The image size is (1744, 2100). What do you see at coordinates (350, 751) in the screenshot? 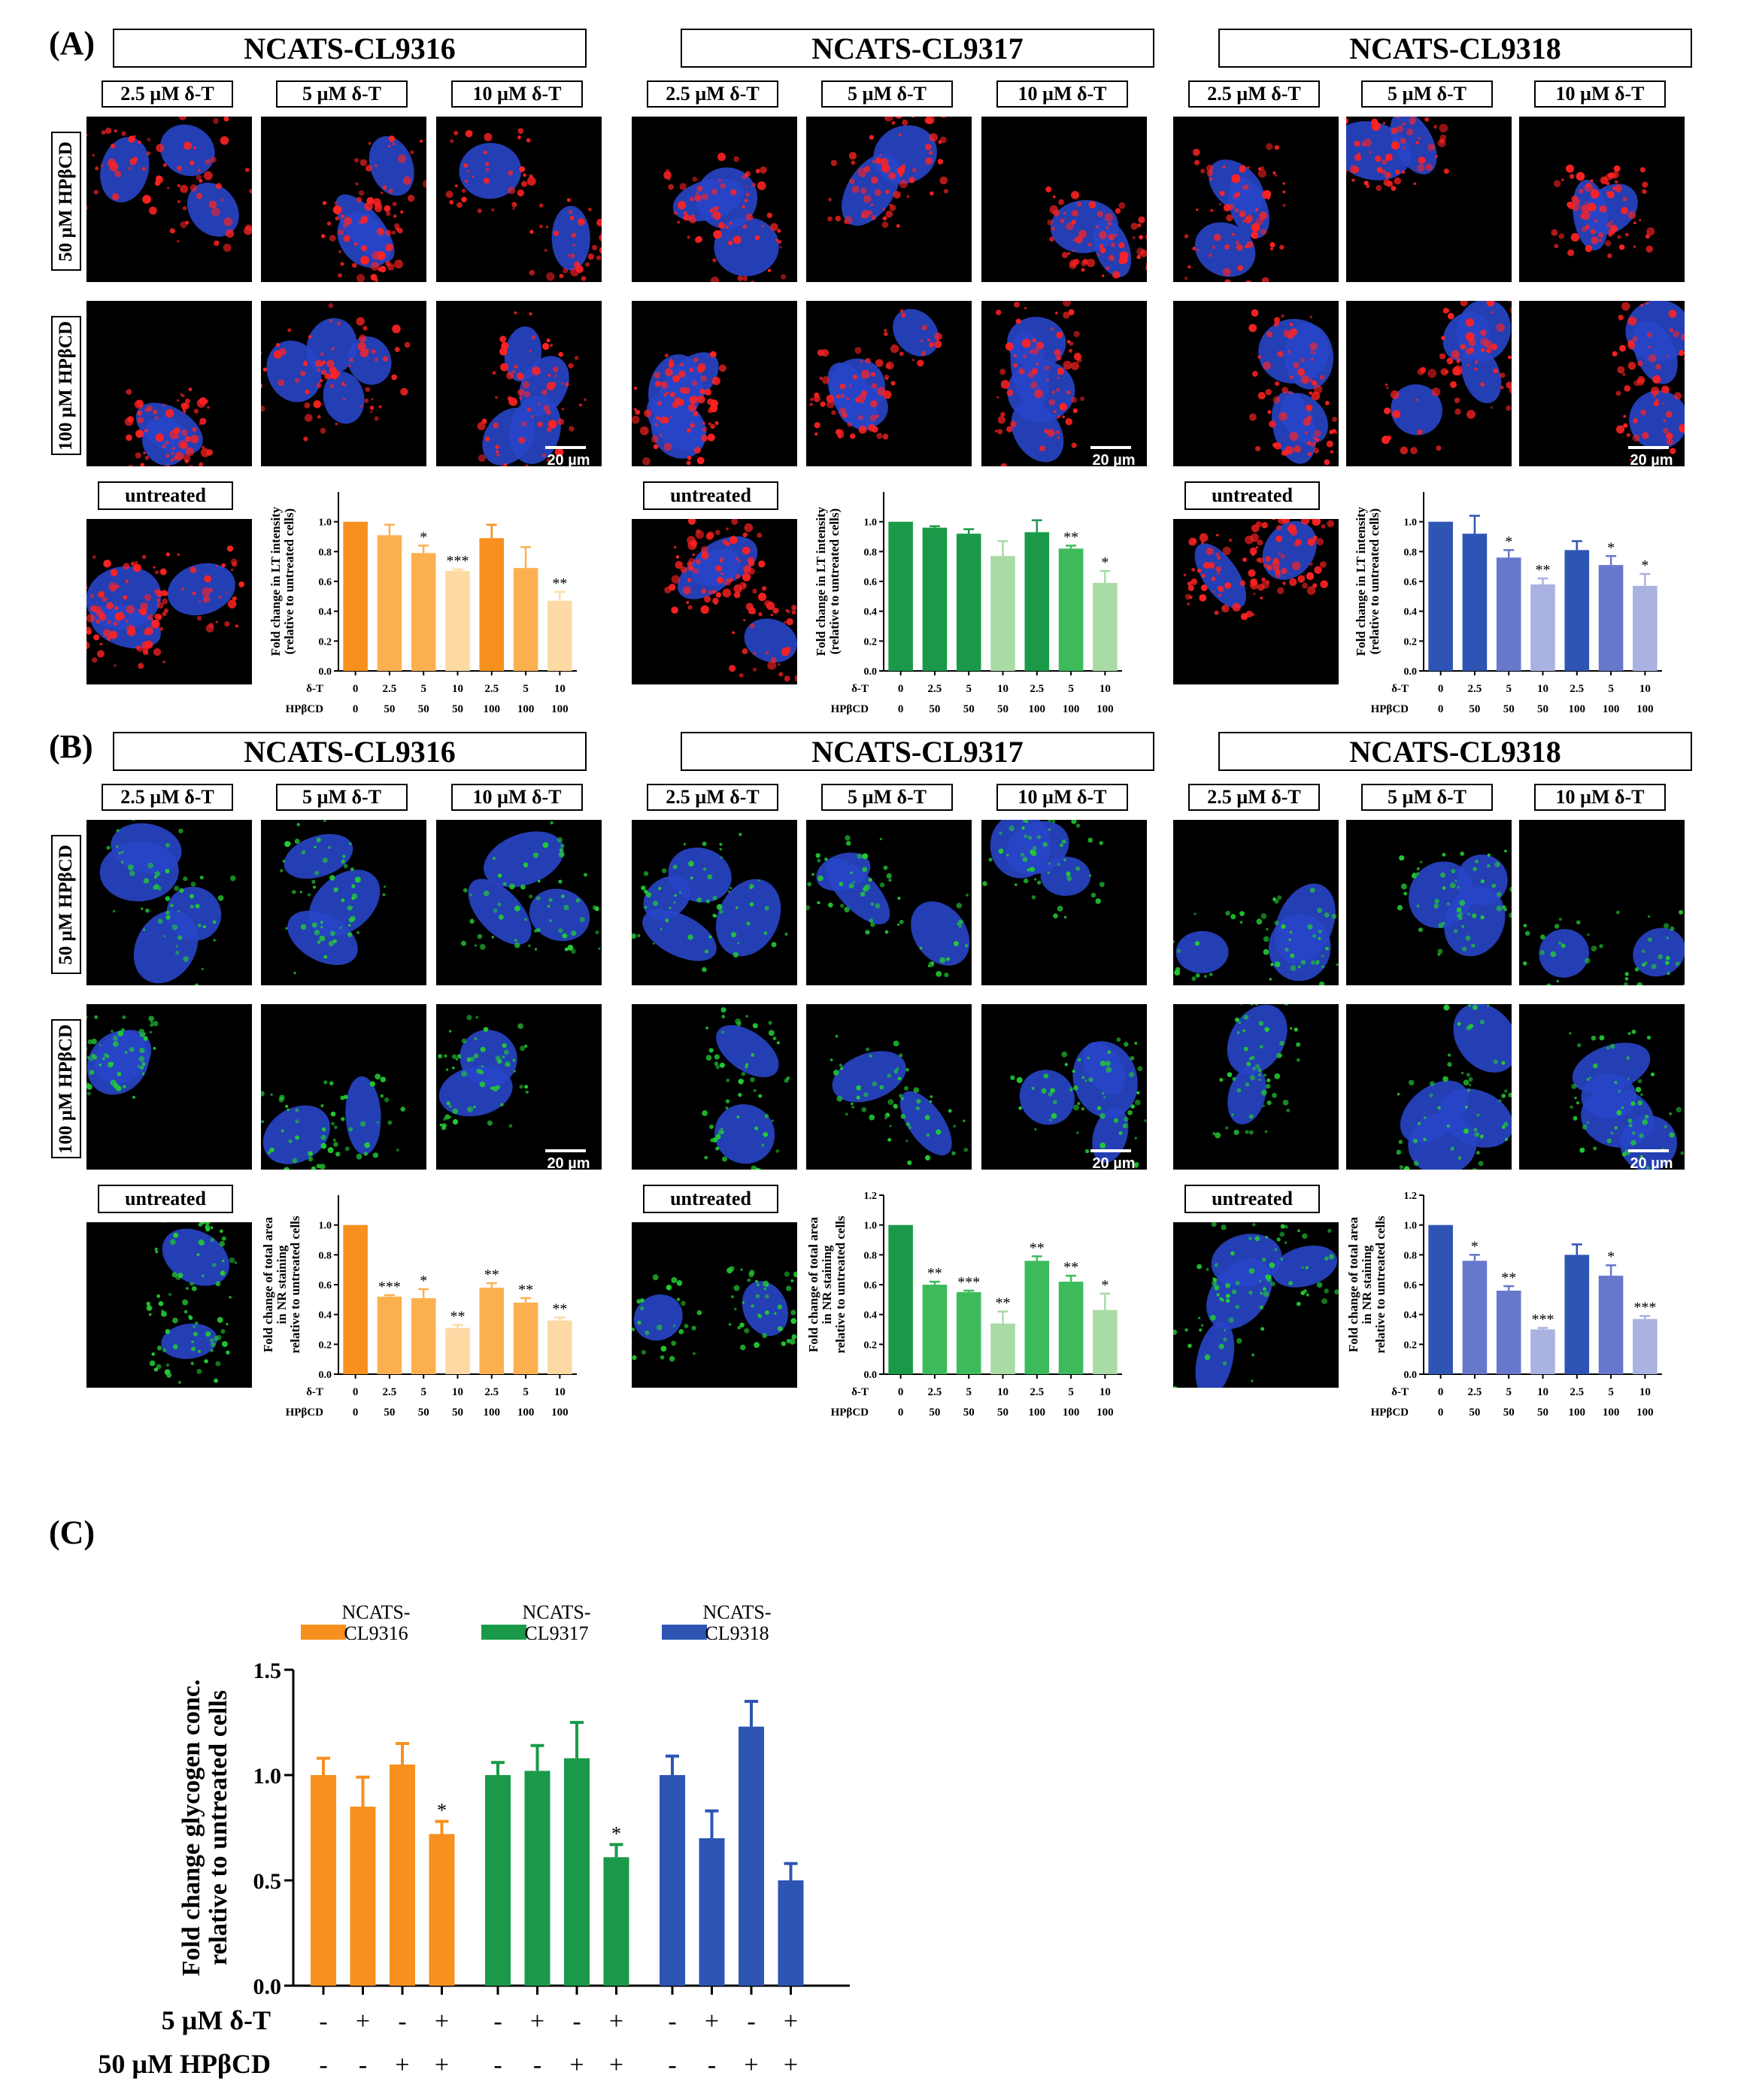
I see `group-title: NCATS-CL9316` at bounding box center [350, 751].